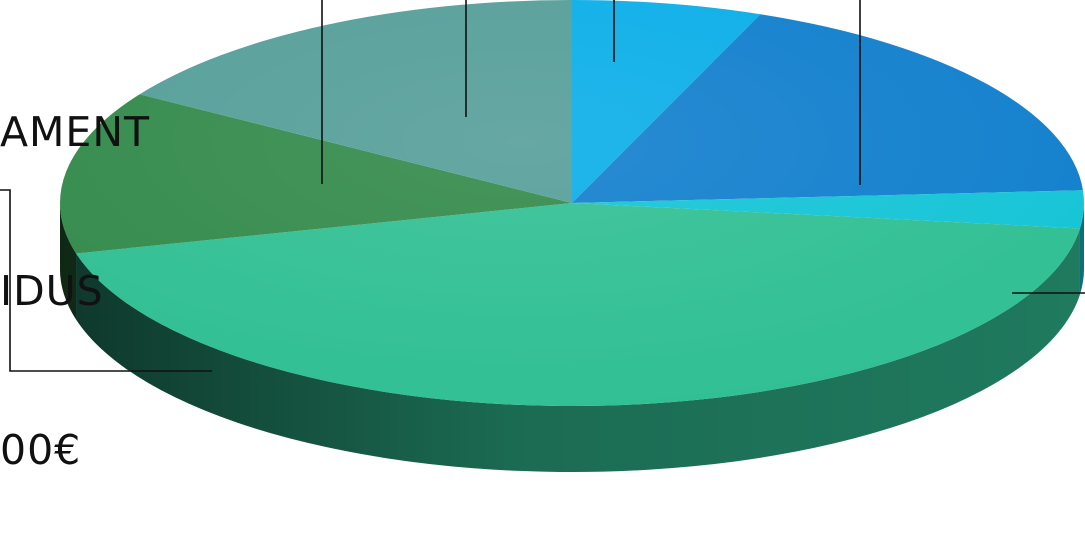 Image resolution: width=1085 pixels, height=548 pixels. What do you see at coordinates (41, 450) in the screenshot?
I see `annotation-line-3: 00€` at bounding box center [41, 450].